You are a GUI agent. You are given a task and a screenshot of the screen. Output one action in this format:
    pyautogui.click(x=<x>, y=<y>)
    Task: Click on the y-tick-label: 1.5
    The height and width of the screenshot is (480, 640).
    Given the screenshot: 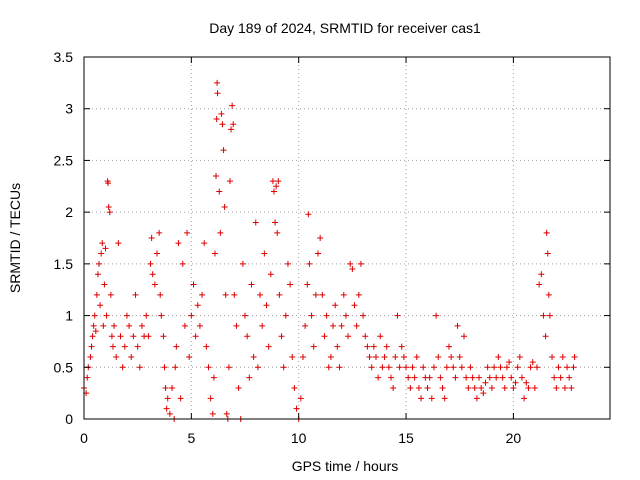 What is the action you would take?
    pyautogui.click(x=64, y=264)
    